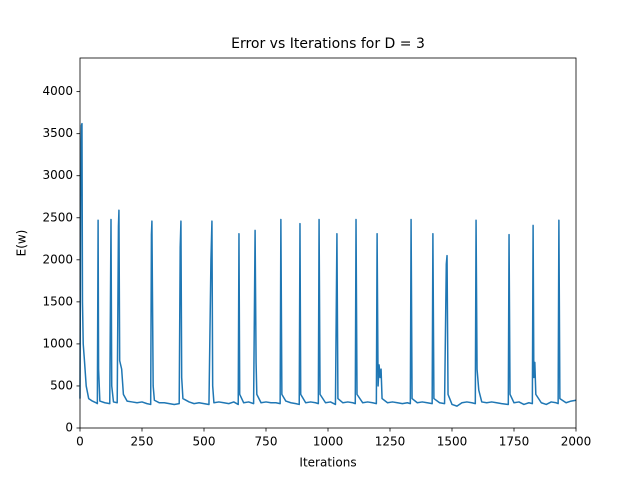 The width and height of the screenshot is (640, 480). I want to click on y-tick-label: 0, so click(69, 428).